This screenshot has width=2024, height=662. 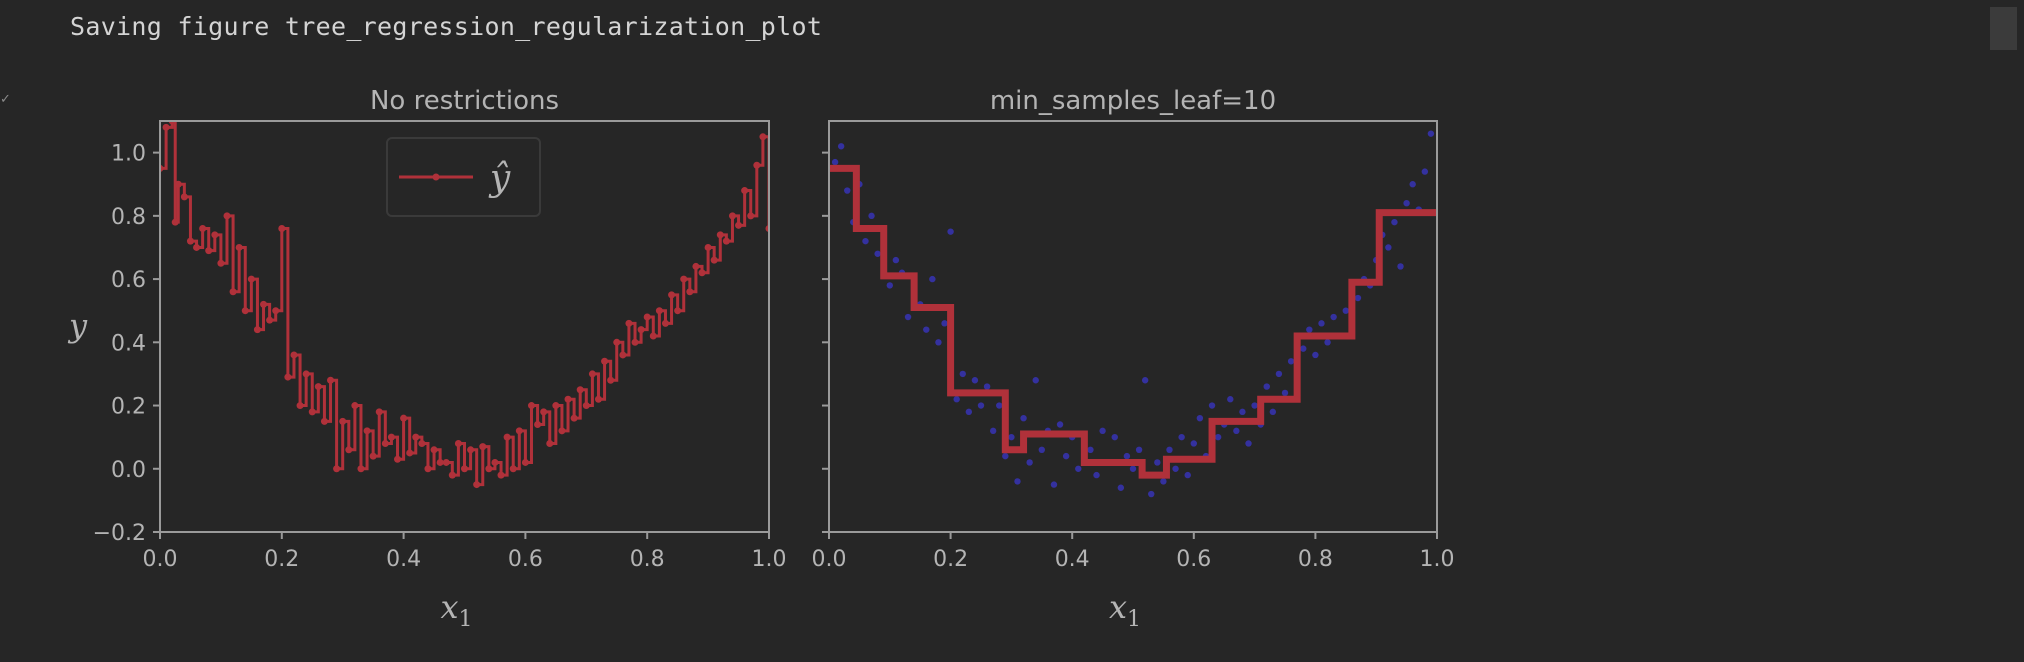 I want to click on y-tick-label: 0.6, so click(x=128, y=280).